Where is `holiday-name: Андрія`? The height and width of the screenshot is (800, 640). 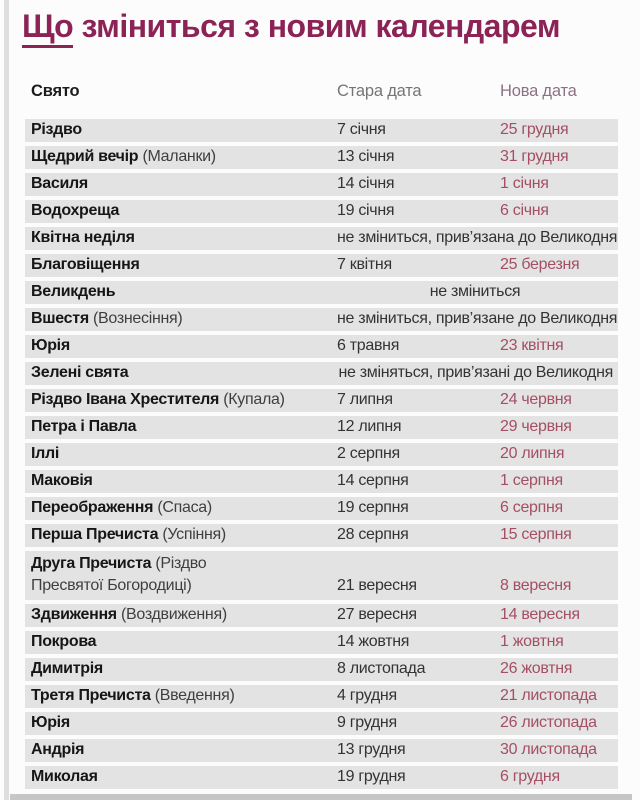 holiday-name: Андрія is located at coordinates (58, 750).